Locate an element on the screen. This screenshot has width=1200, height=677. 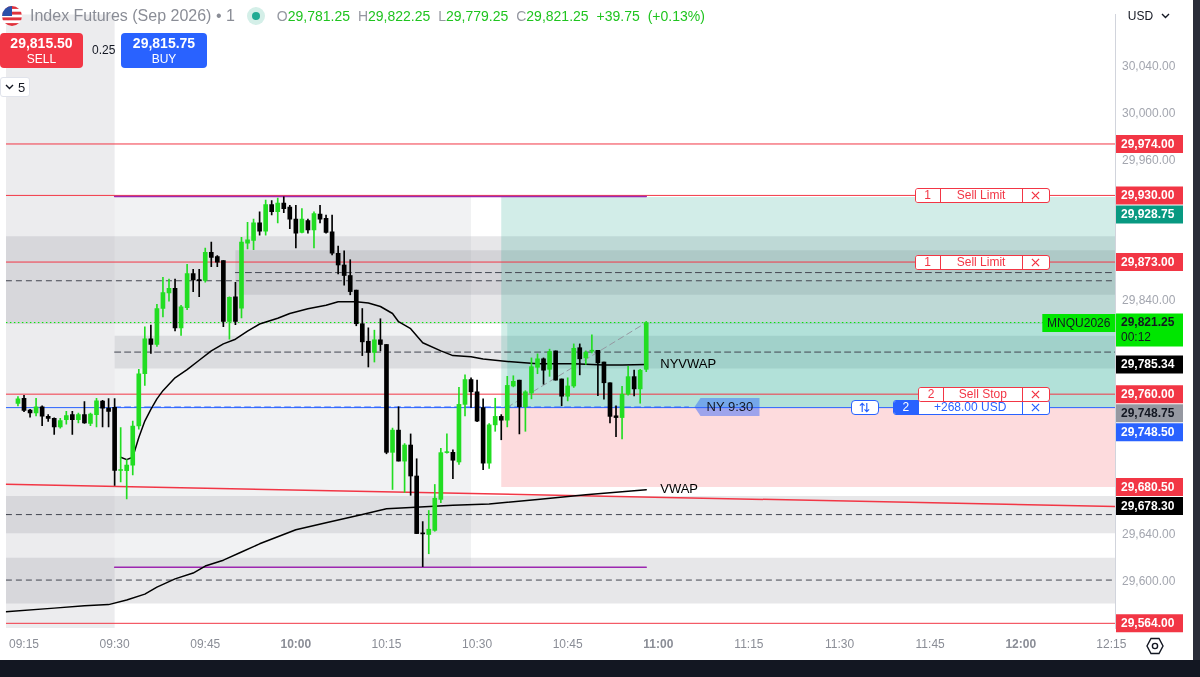
annotation: 0.25 is located at coordinates (104, 50).